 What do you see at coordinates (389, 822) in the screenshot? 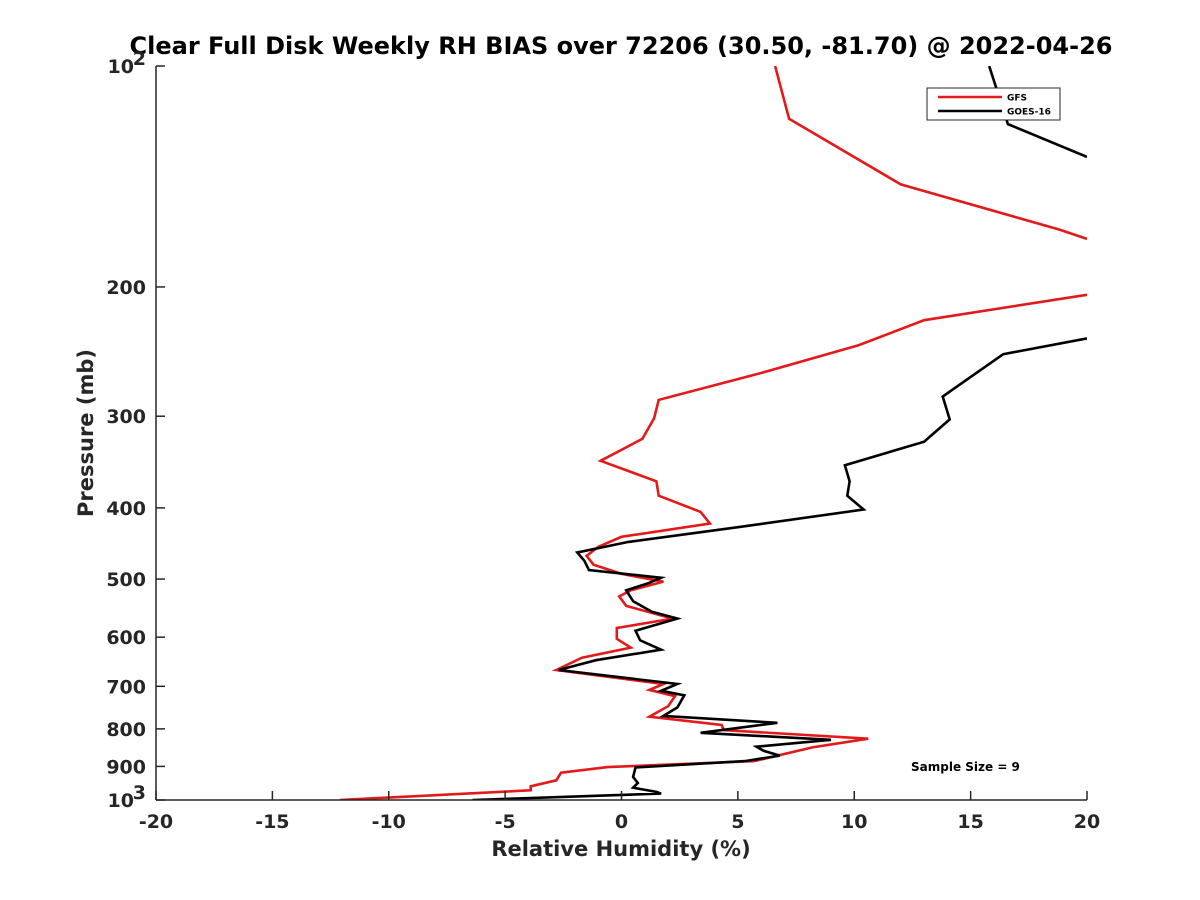
I see `x-tick-label: -10` at bounding box center [389, 822].